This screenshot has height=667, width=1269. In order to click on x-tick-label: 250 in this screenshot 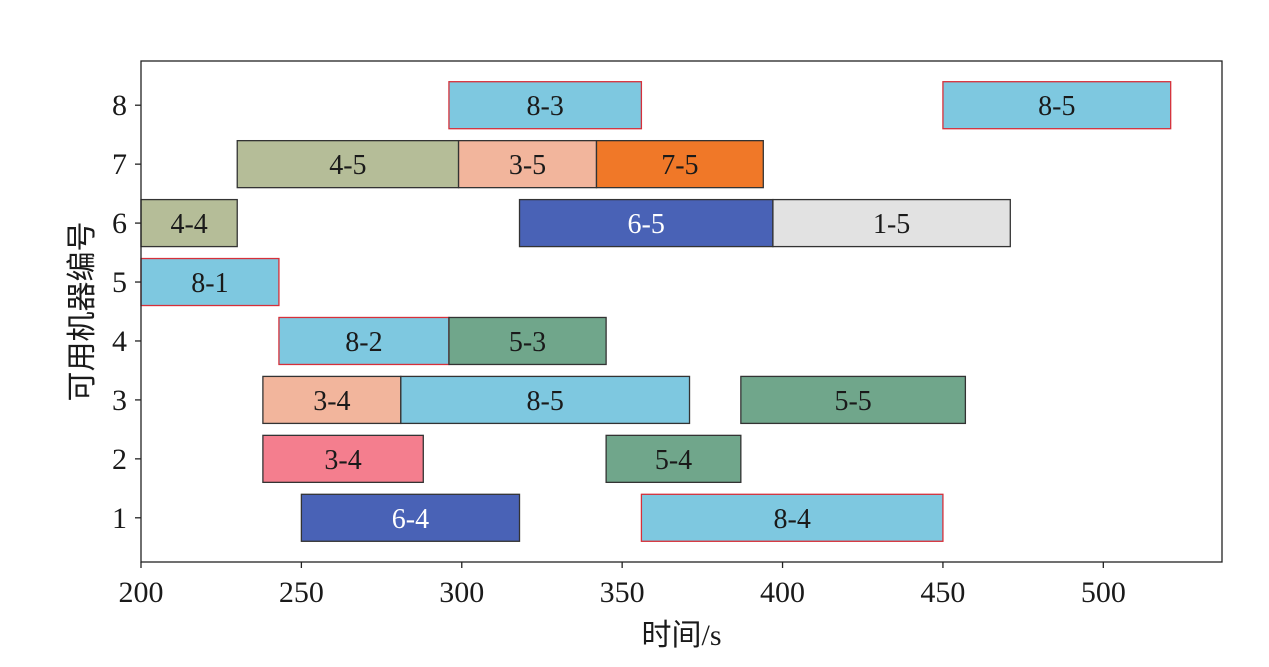, I will do `click(301, 592)`.